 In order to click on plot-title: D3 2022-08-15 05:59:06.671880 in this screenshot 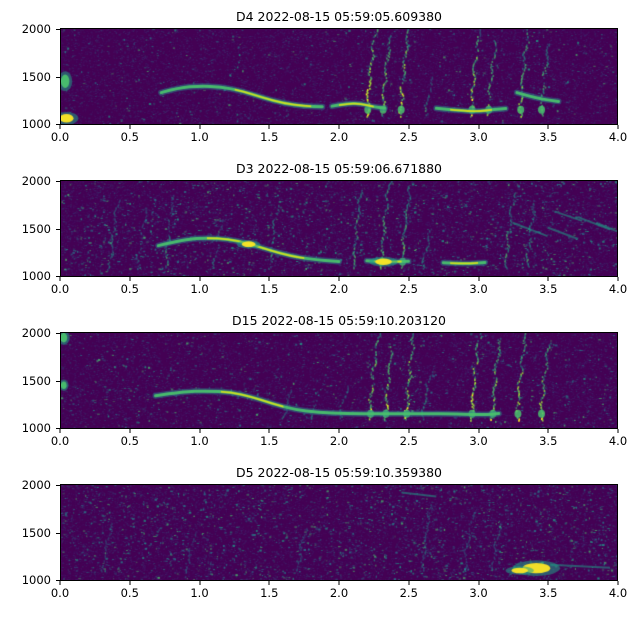, I will do `click(339, 168)`.